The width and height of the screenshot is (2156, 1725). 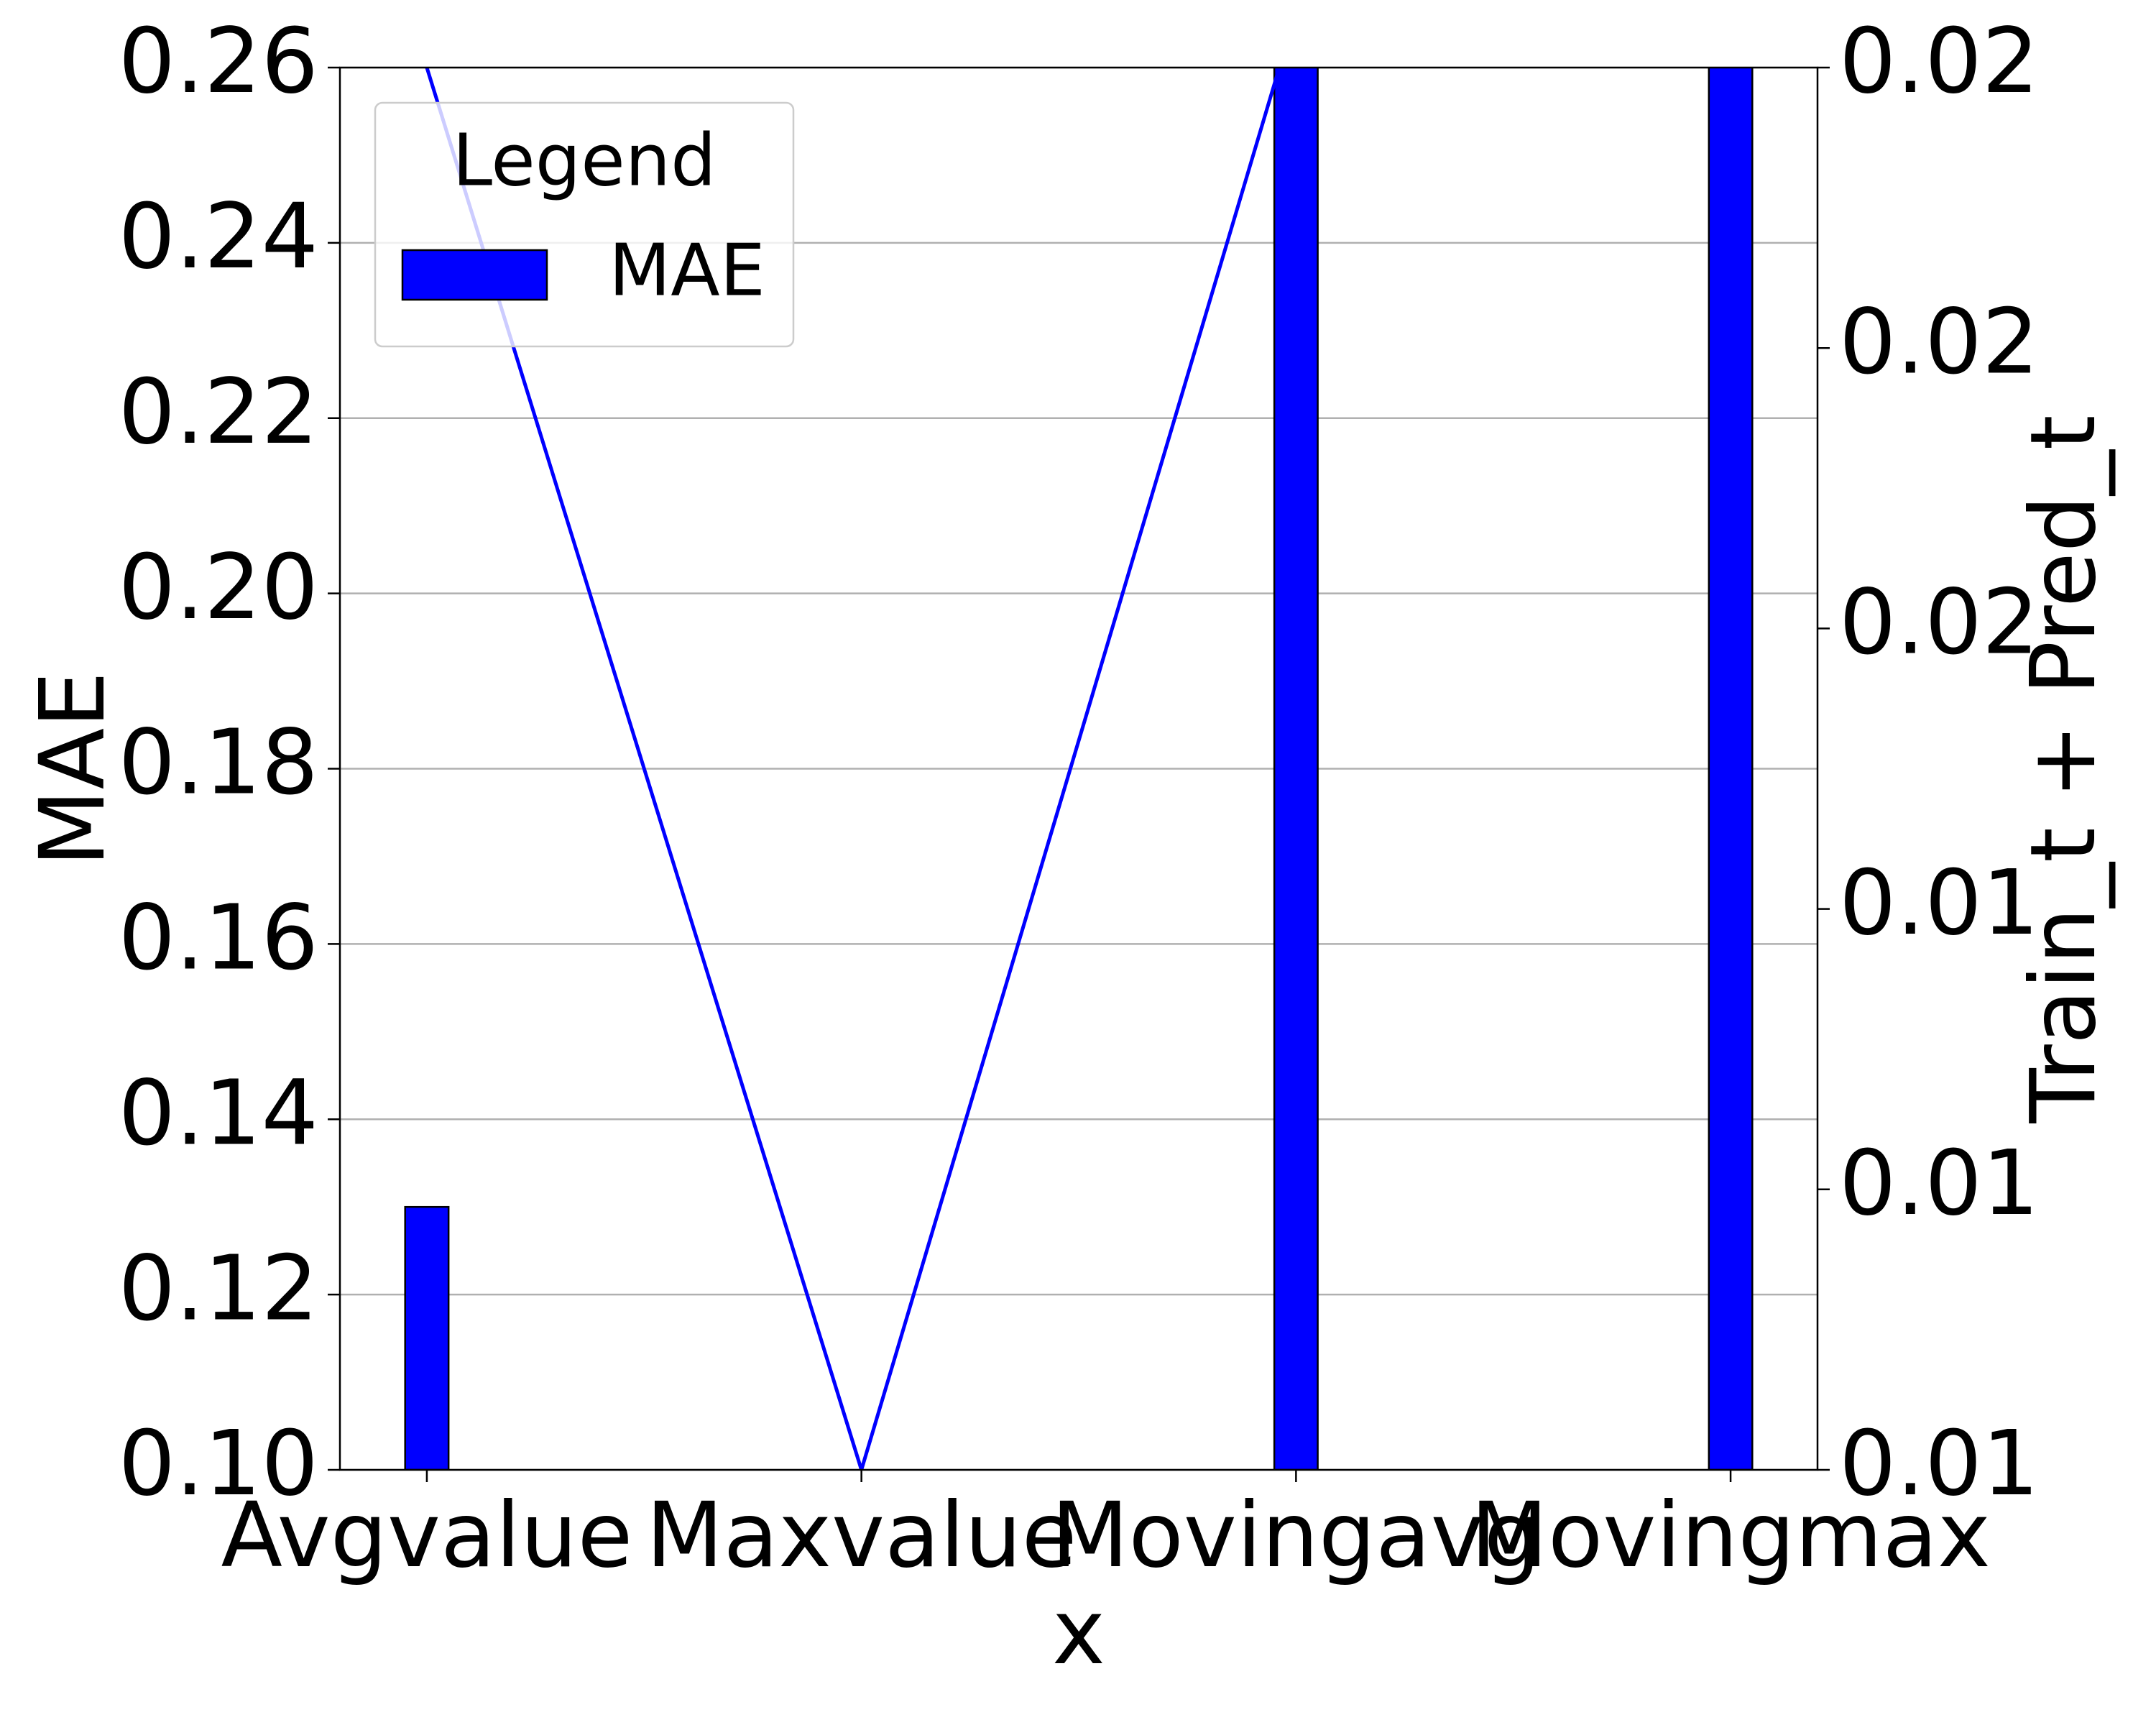 What do you see at coordinates (427, 1536) in the screenshot?
I see `x-tick-label: Avgvalue` at bounding box center [427, 1536].